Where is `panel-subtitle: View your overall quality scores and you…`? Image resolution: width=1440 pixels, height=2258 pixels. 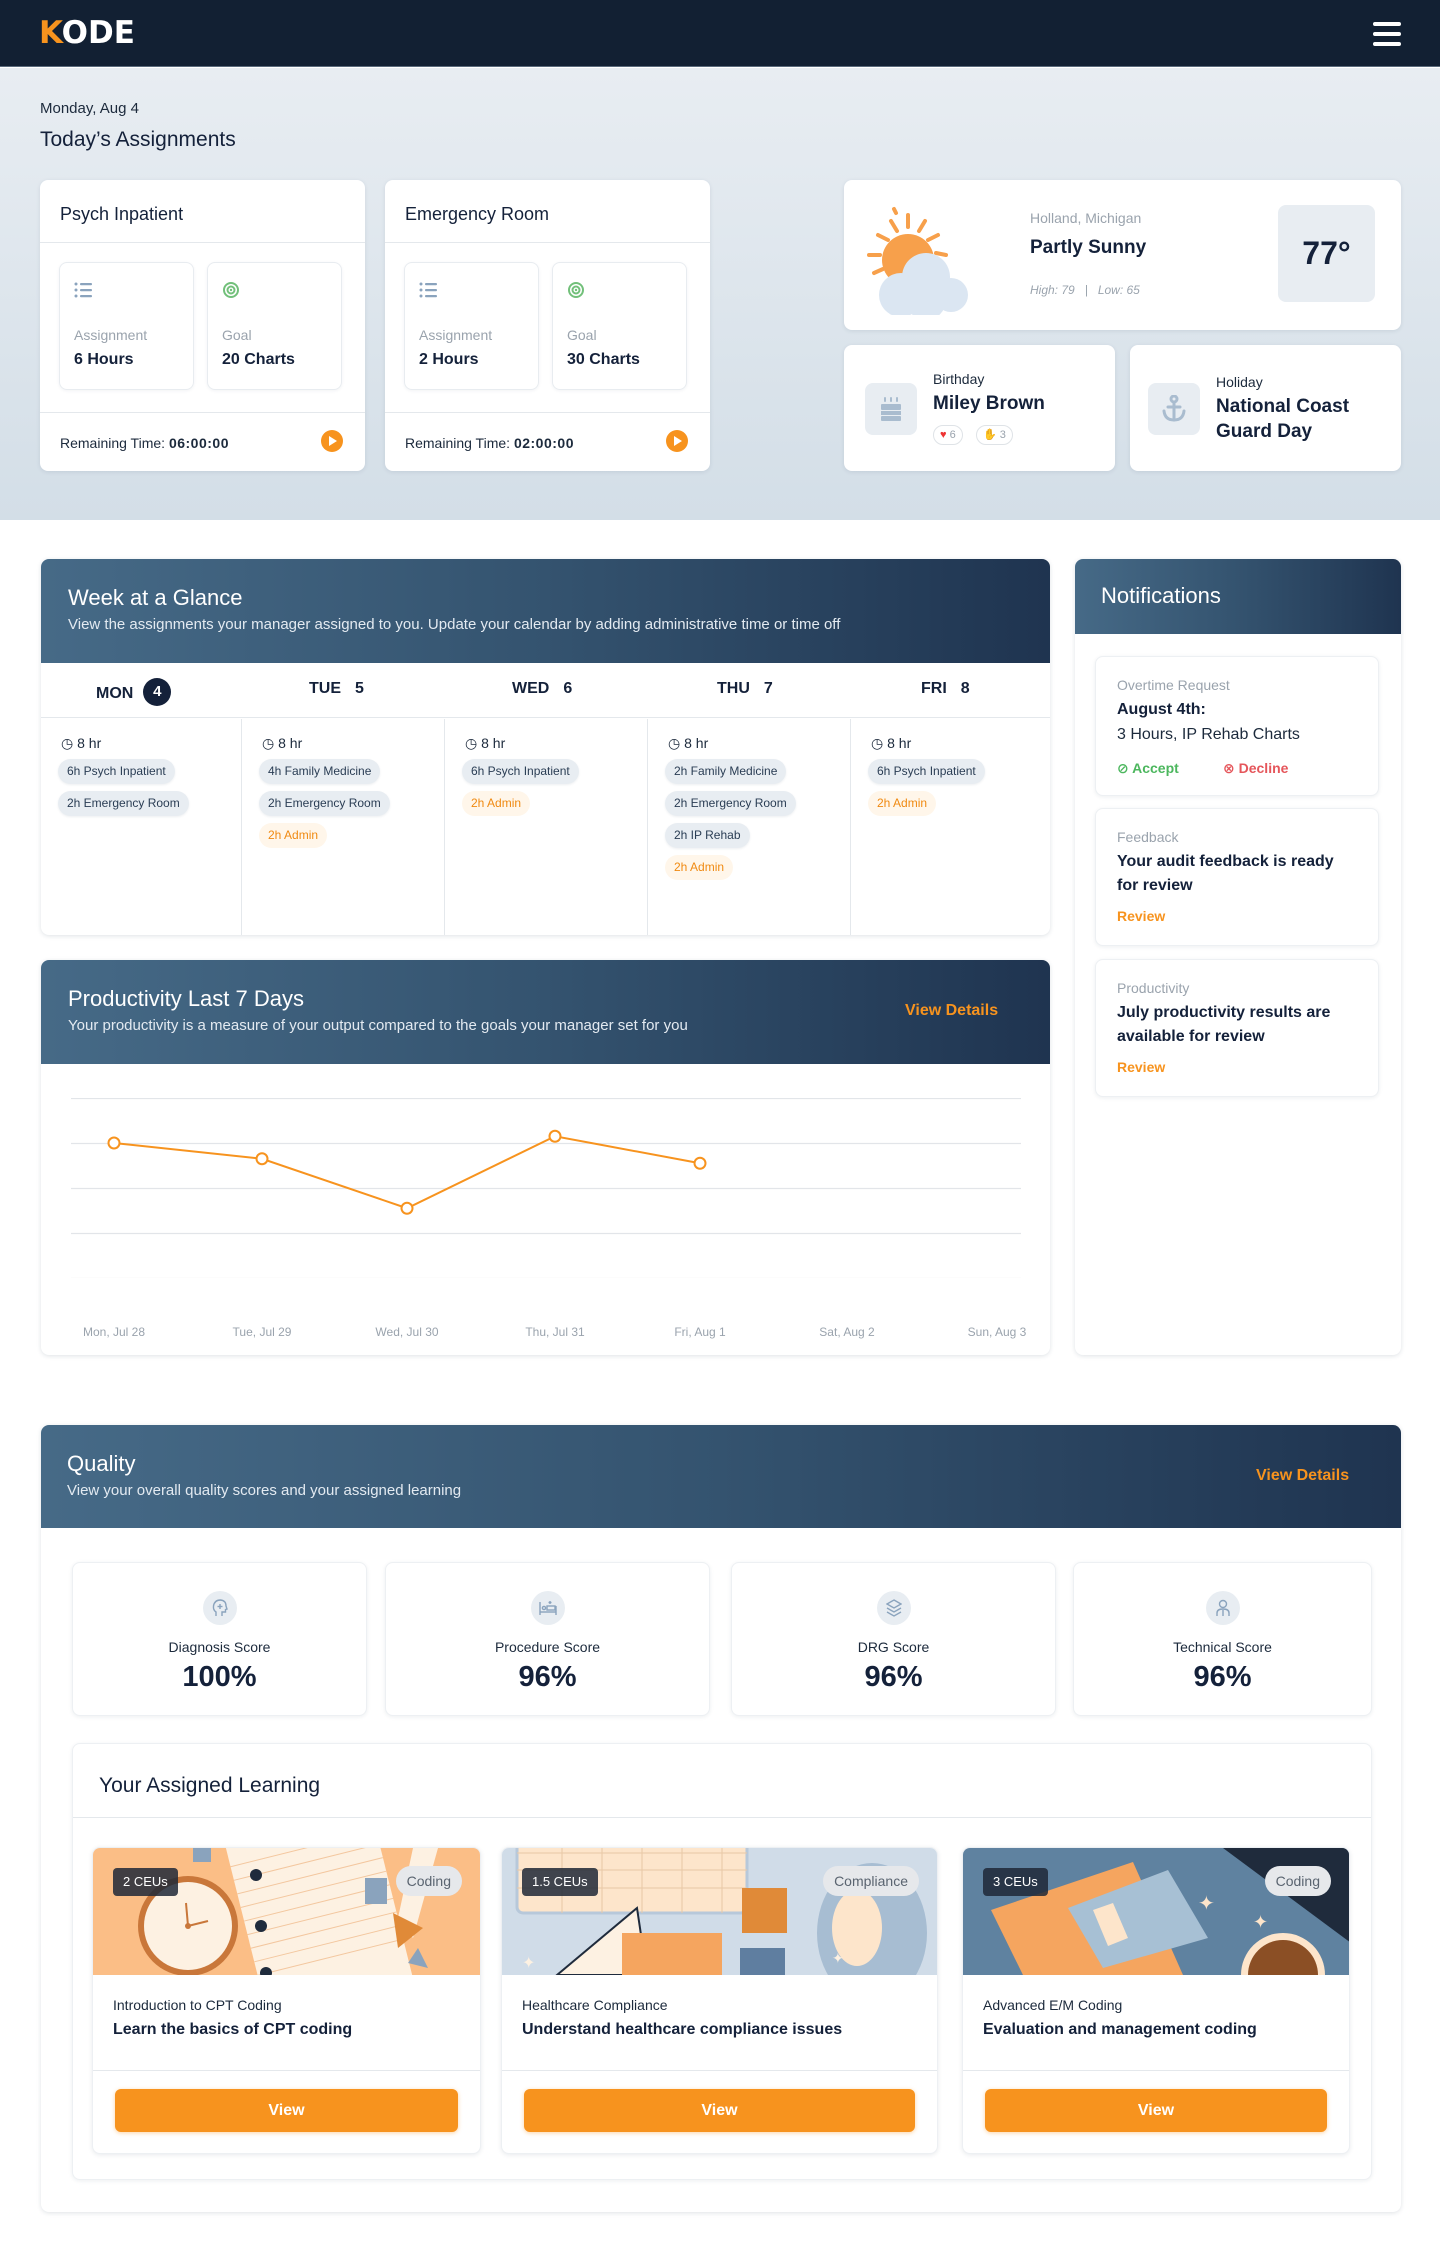 panel-subtitle: View your overall quality scores and you… is located at coordinates (264, 1490).